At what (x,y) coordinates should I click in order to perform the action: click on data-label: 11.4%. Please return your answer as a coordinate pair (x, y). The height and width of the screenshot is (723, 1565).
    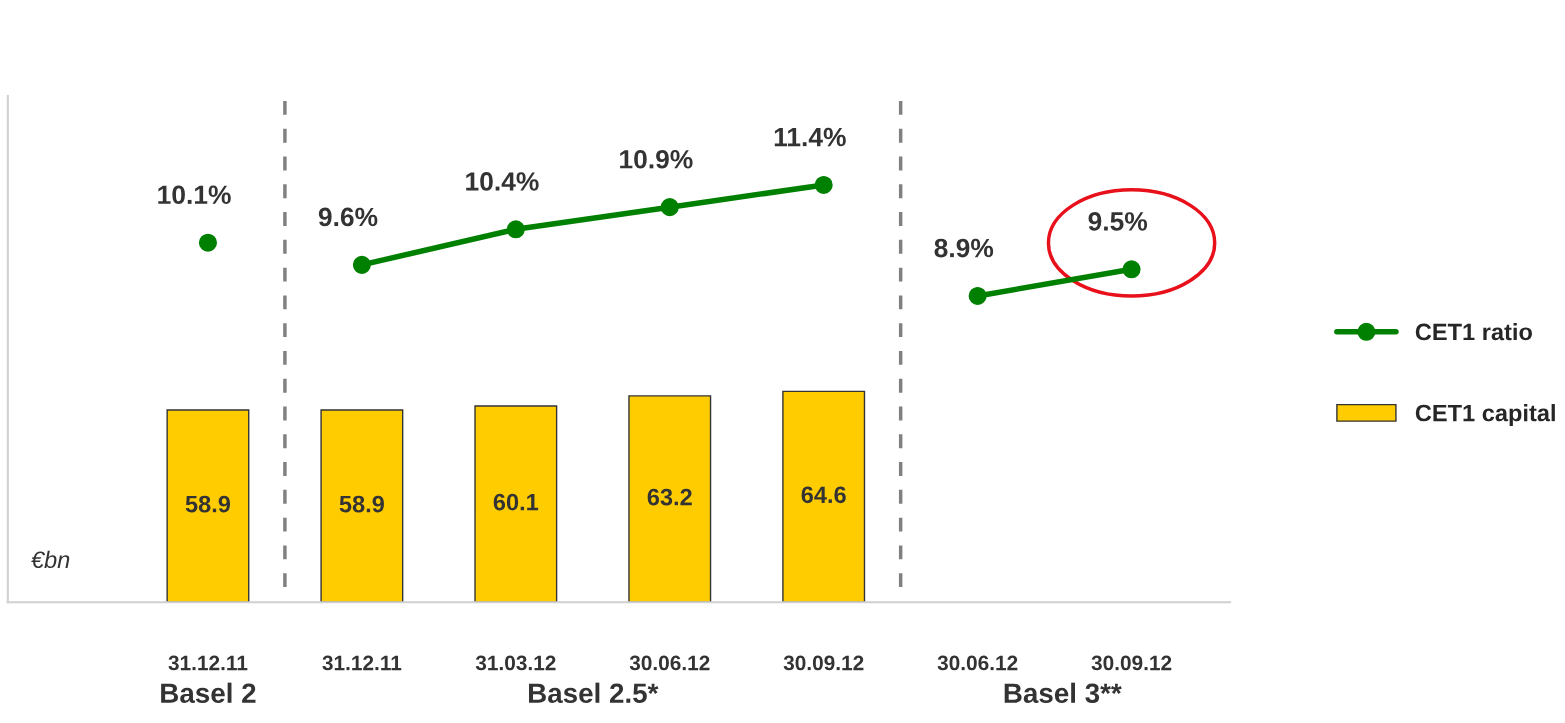
    Looking at the image, I should click on (810, 137).